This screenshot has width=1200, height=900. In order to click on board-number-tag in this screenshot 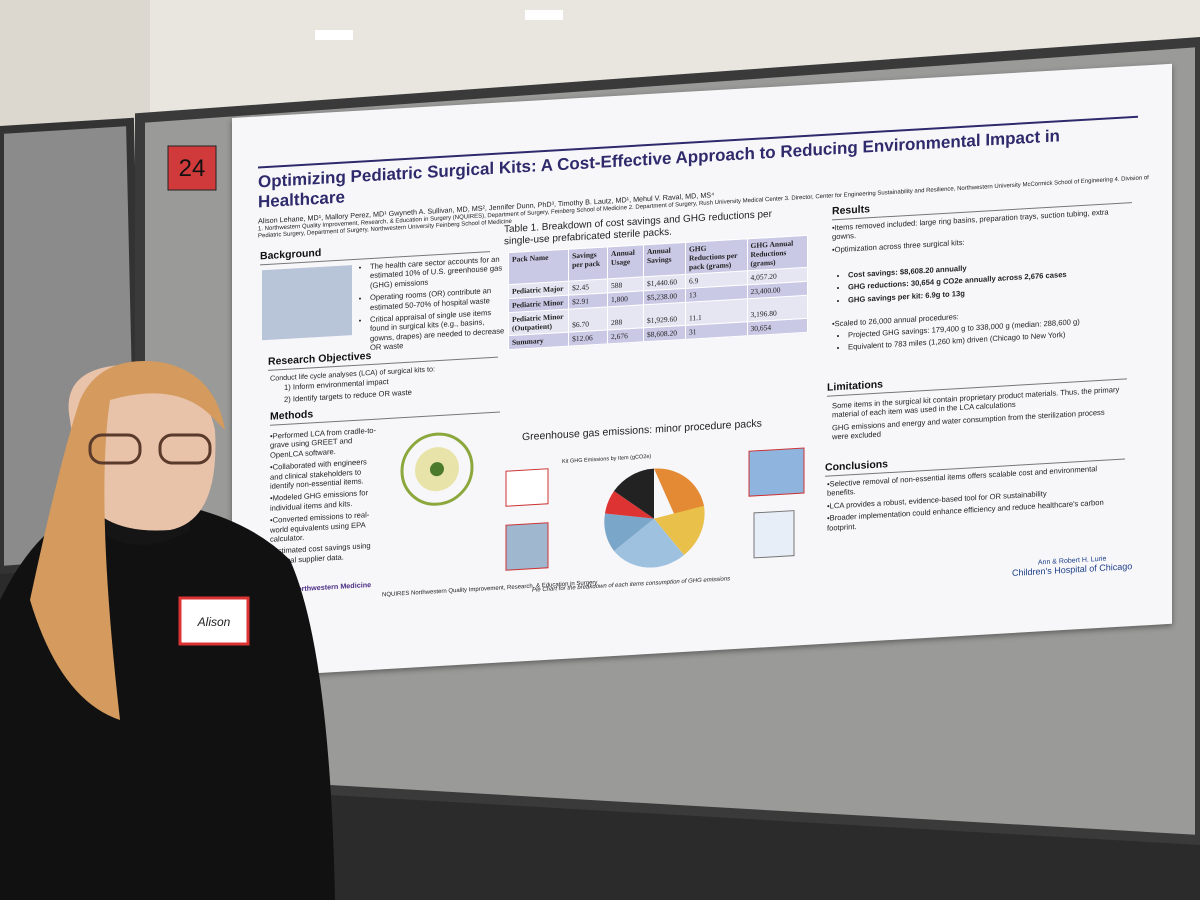, I will do `click(192, 168)`.